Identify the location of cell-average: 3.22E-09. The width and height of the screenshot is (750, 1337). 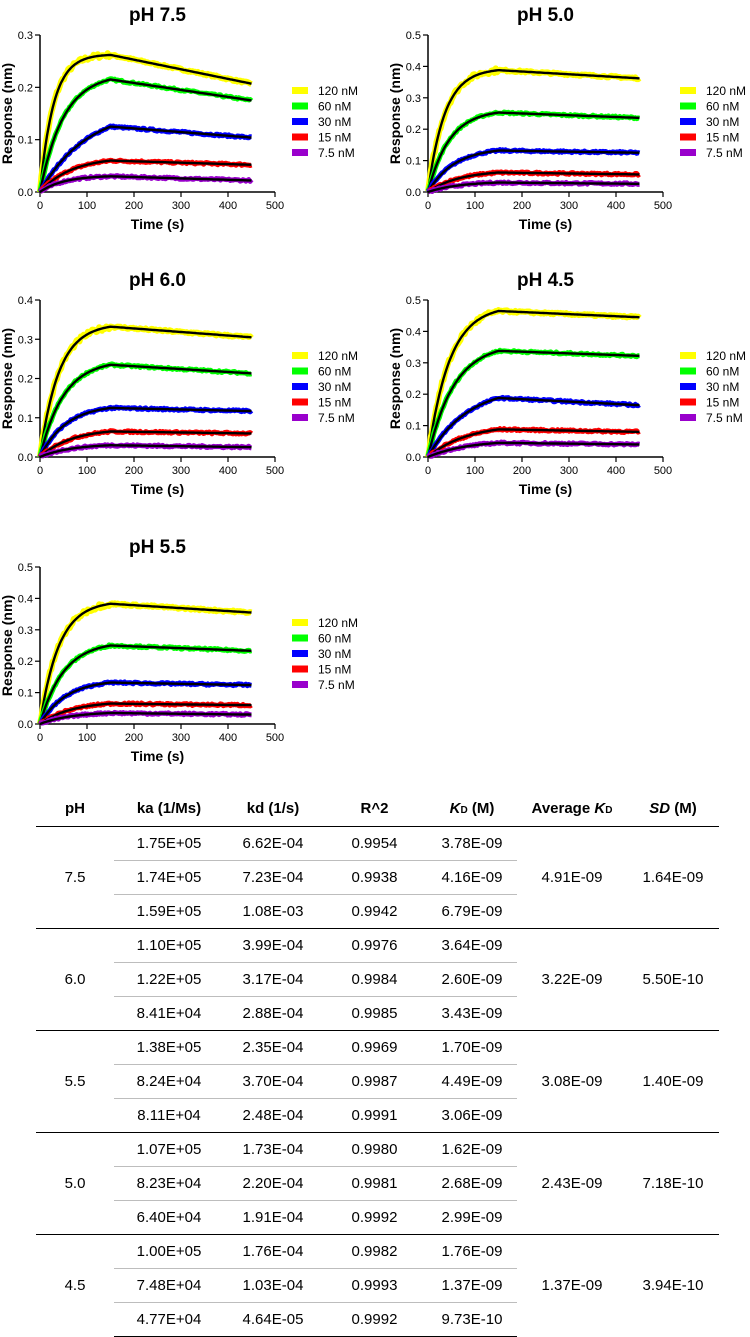
(572, 979).